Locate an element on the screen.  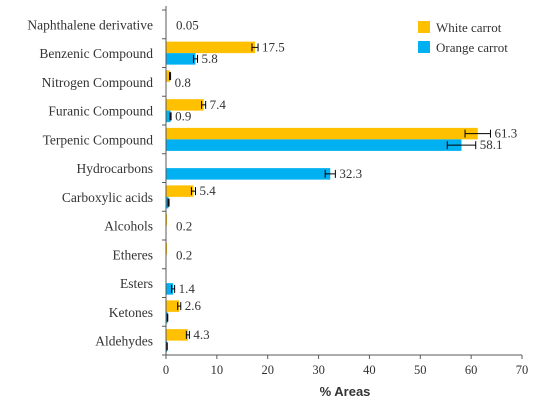
category-label-benzenic-compound: Benzenic Compound is located at coordinates (96, 53).